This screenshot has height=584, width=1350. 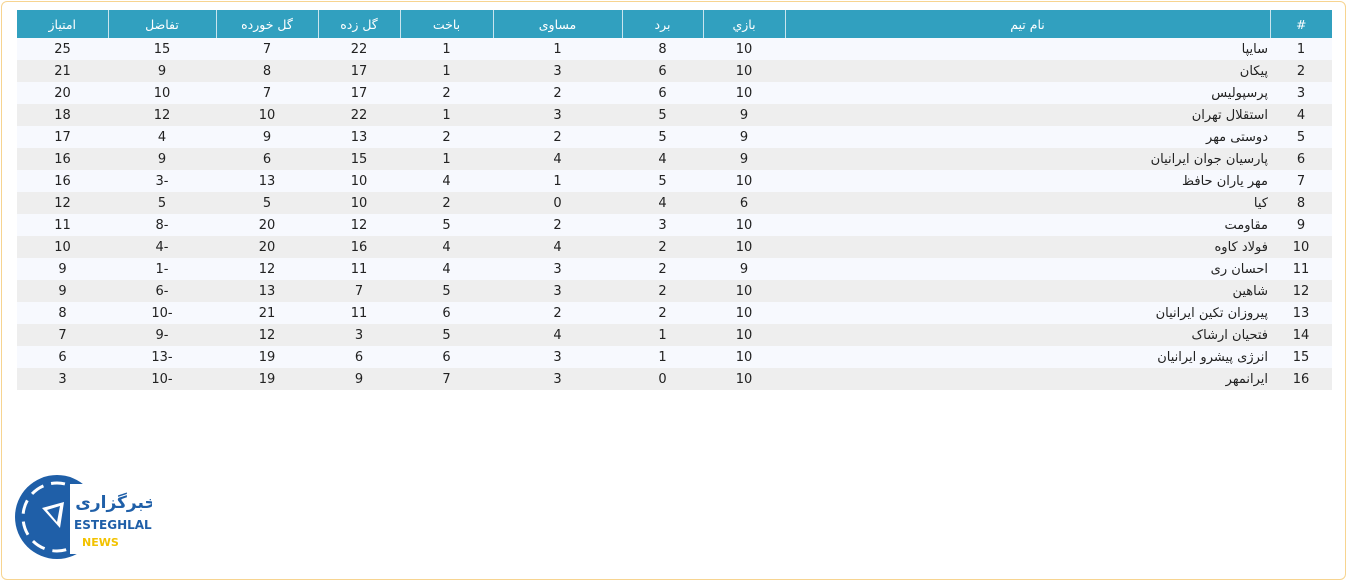 I want to click on stat-cell: 15, so click(x=359, y=159).